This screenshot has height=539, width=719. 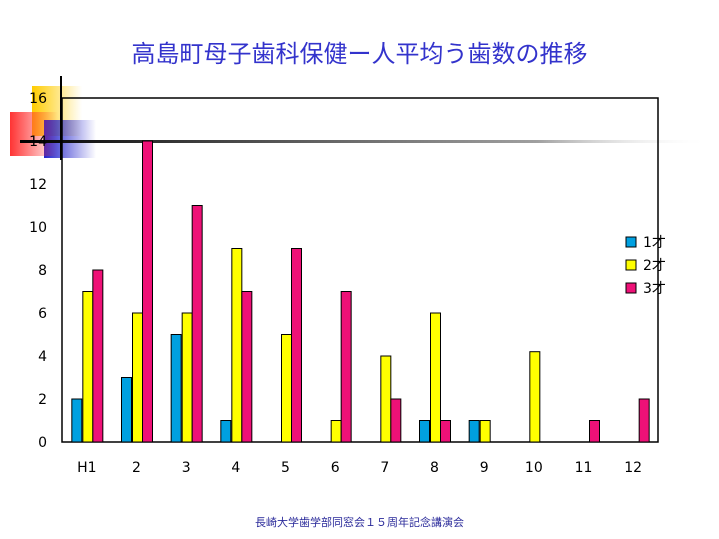 I want to click on x-tick-label: 3, so click(x=186, y=468).